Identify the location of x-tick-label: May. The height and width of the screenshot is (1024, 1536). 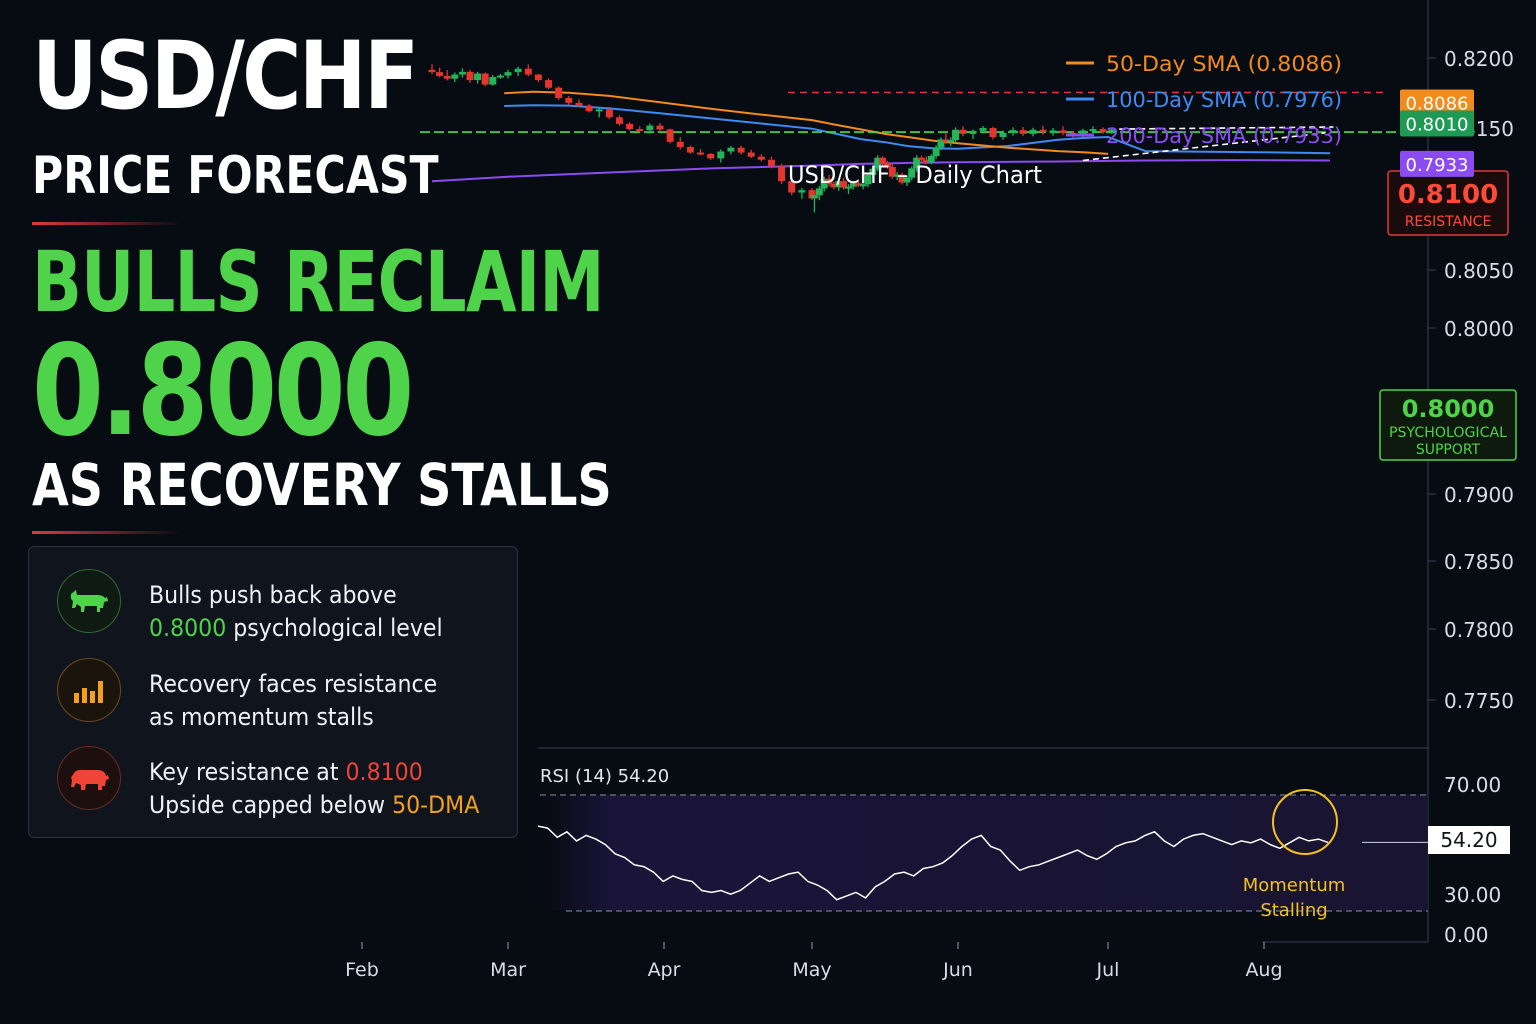
(811, 970).